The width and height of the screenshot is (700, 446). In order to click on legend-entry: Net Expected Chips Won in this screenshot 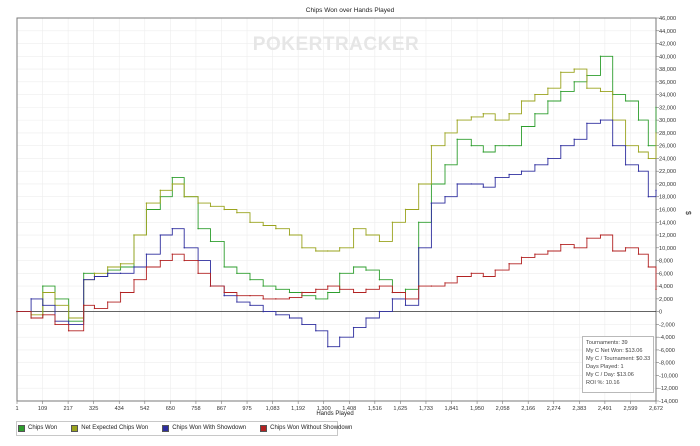, I will do `click(110, 428)`.